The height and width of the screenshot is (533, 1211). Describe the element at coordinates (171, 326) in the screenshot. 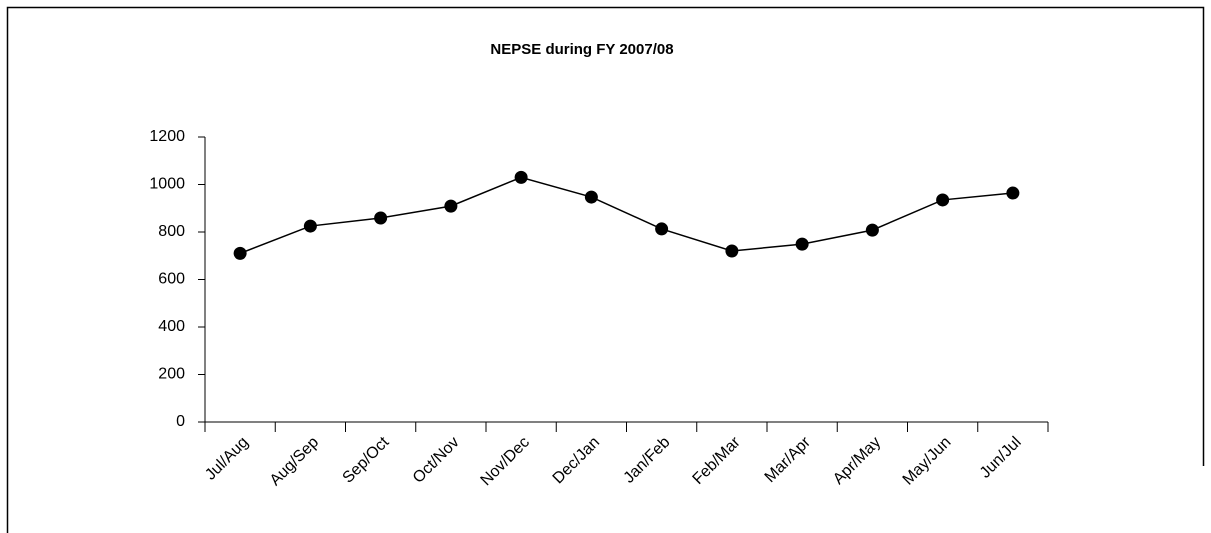

I see `y-tick-label: 400` at that location.